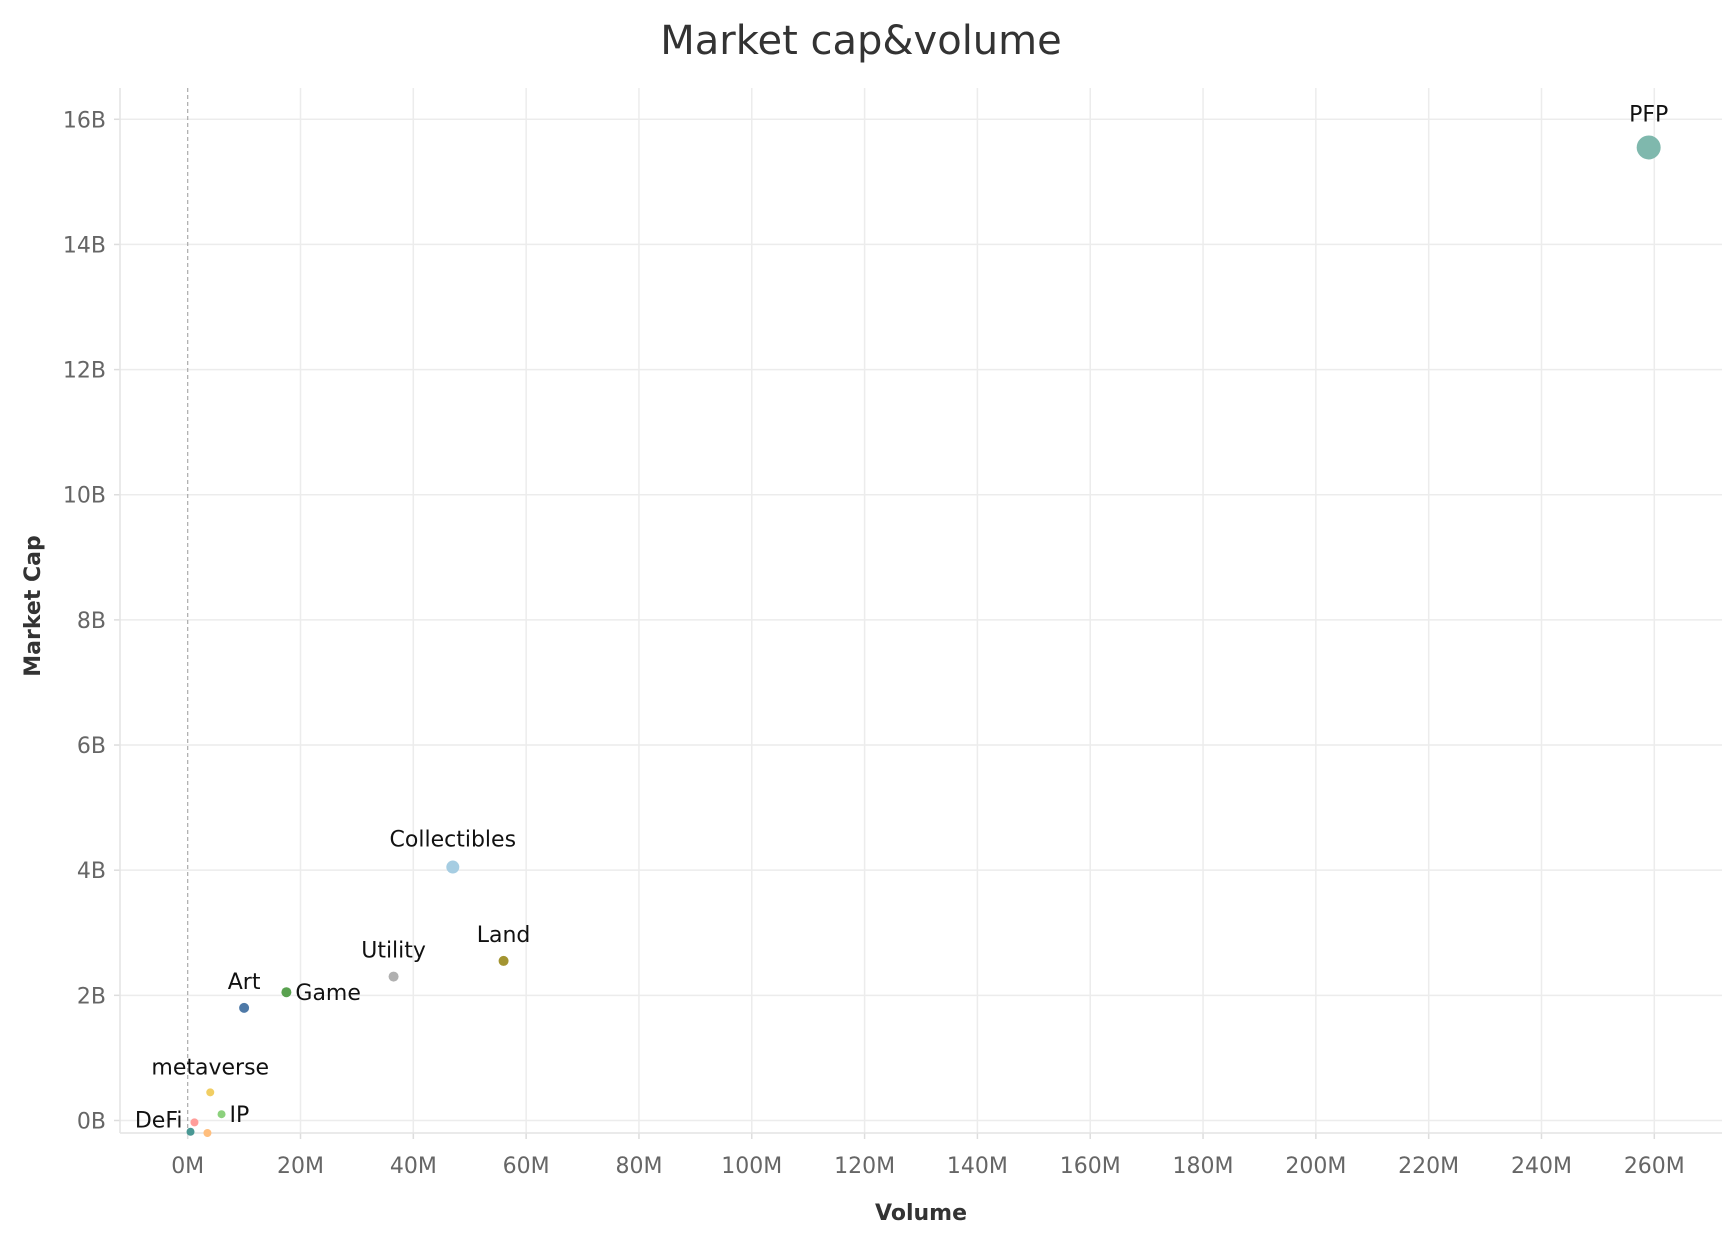  What do you see at coordinates (1654, 1166) in the screenshot?
I see `x-tick-label: 260M` at bounding box center [1654, 1166].